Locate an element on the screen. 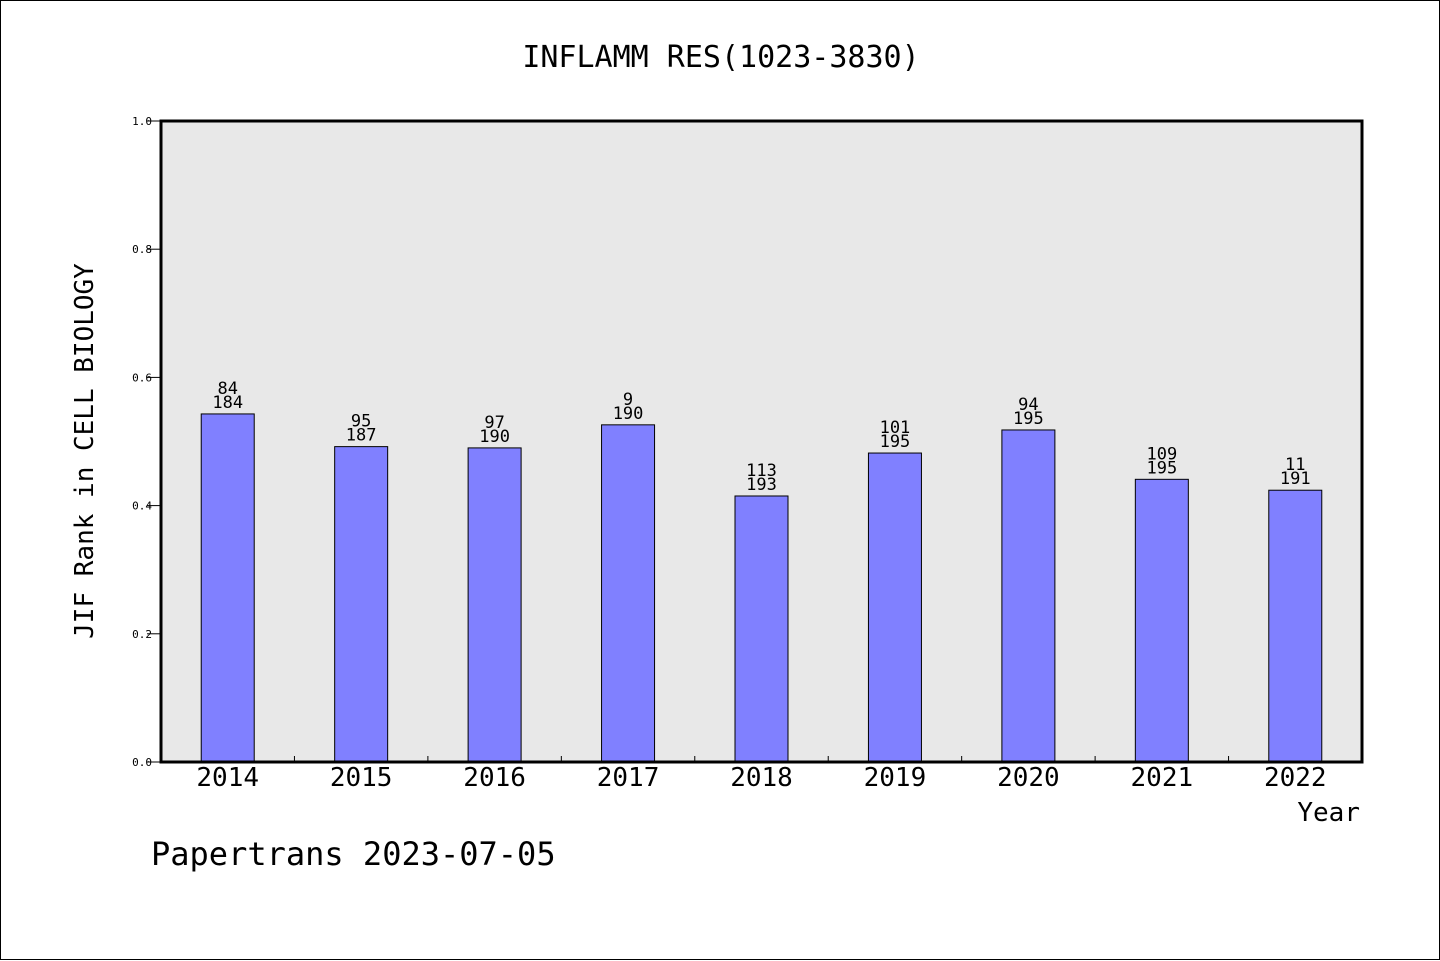  bar-rank-label: 113 is located at coordinates (761, 471).